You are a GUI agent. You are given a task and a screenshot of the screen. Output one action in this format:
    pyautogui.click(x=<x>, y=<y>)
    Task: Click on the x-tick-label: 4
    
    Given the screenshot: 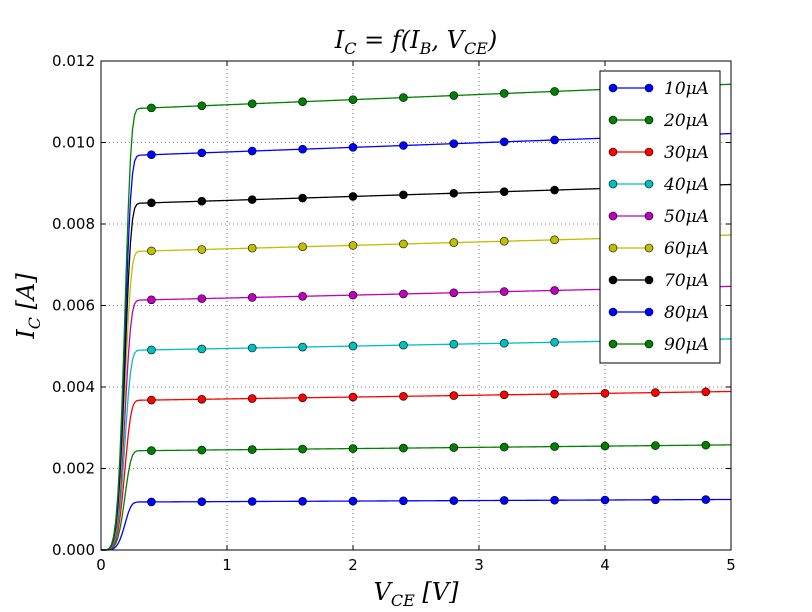 What is the action you would take?
    pyautogui.click(x=605, y=565)
    